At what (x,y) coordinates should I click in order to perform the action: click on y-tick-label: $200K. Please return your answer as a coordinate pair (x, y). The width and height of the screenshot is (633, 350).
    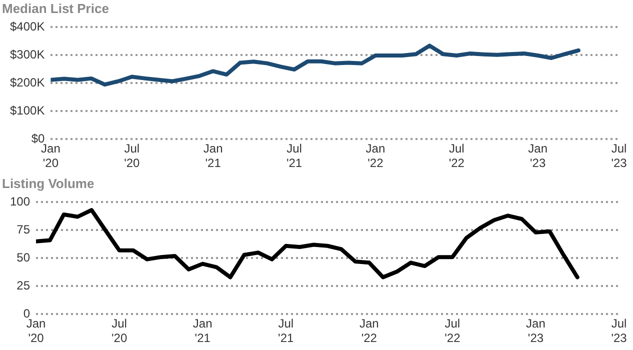
    Looking at the image, I should click on (27, 83).